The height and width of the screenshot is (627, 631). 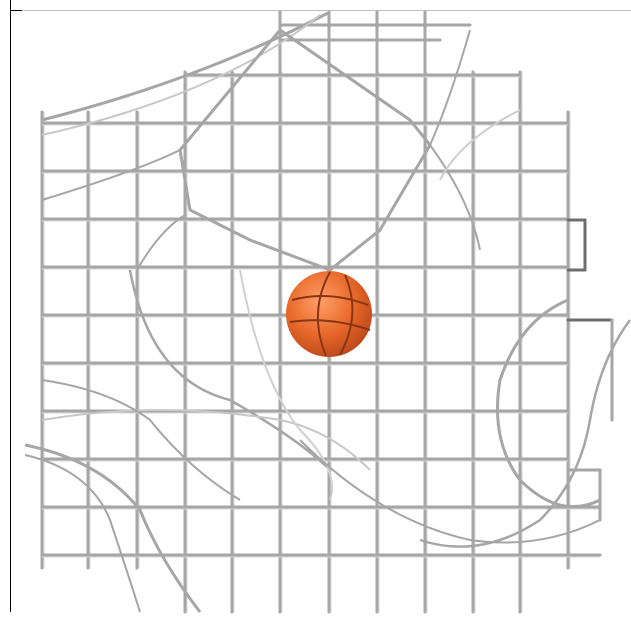 I want to click on basketball, so click(x=329, y=314).